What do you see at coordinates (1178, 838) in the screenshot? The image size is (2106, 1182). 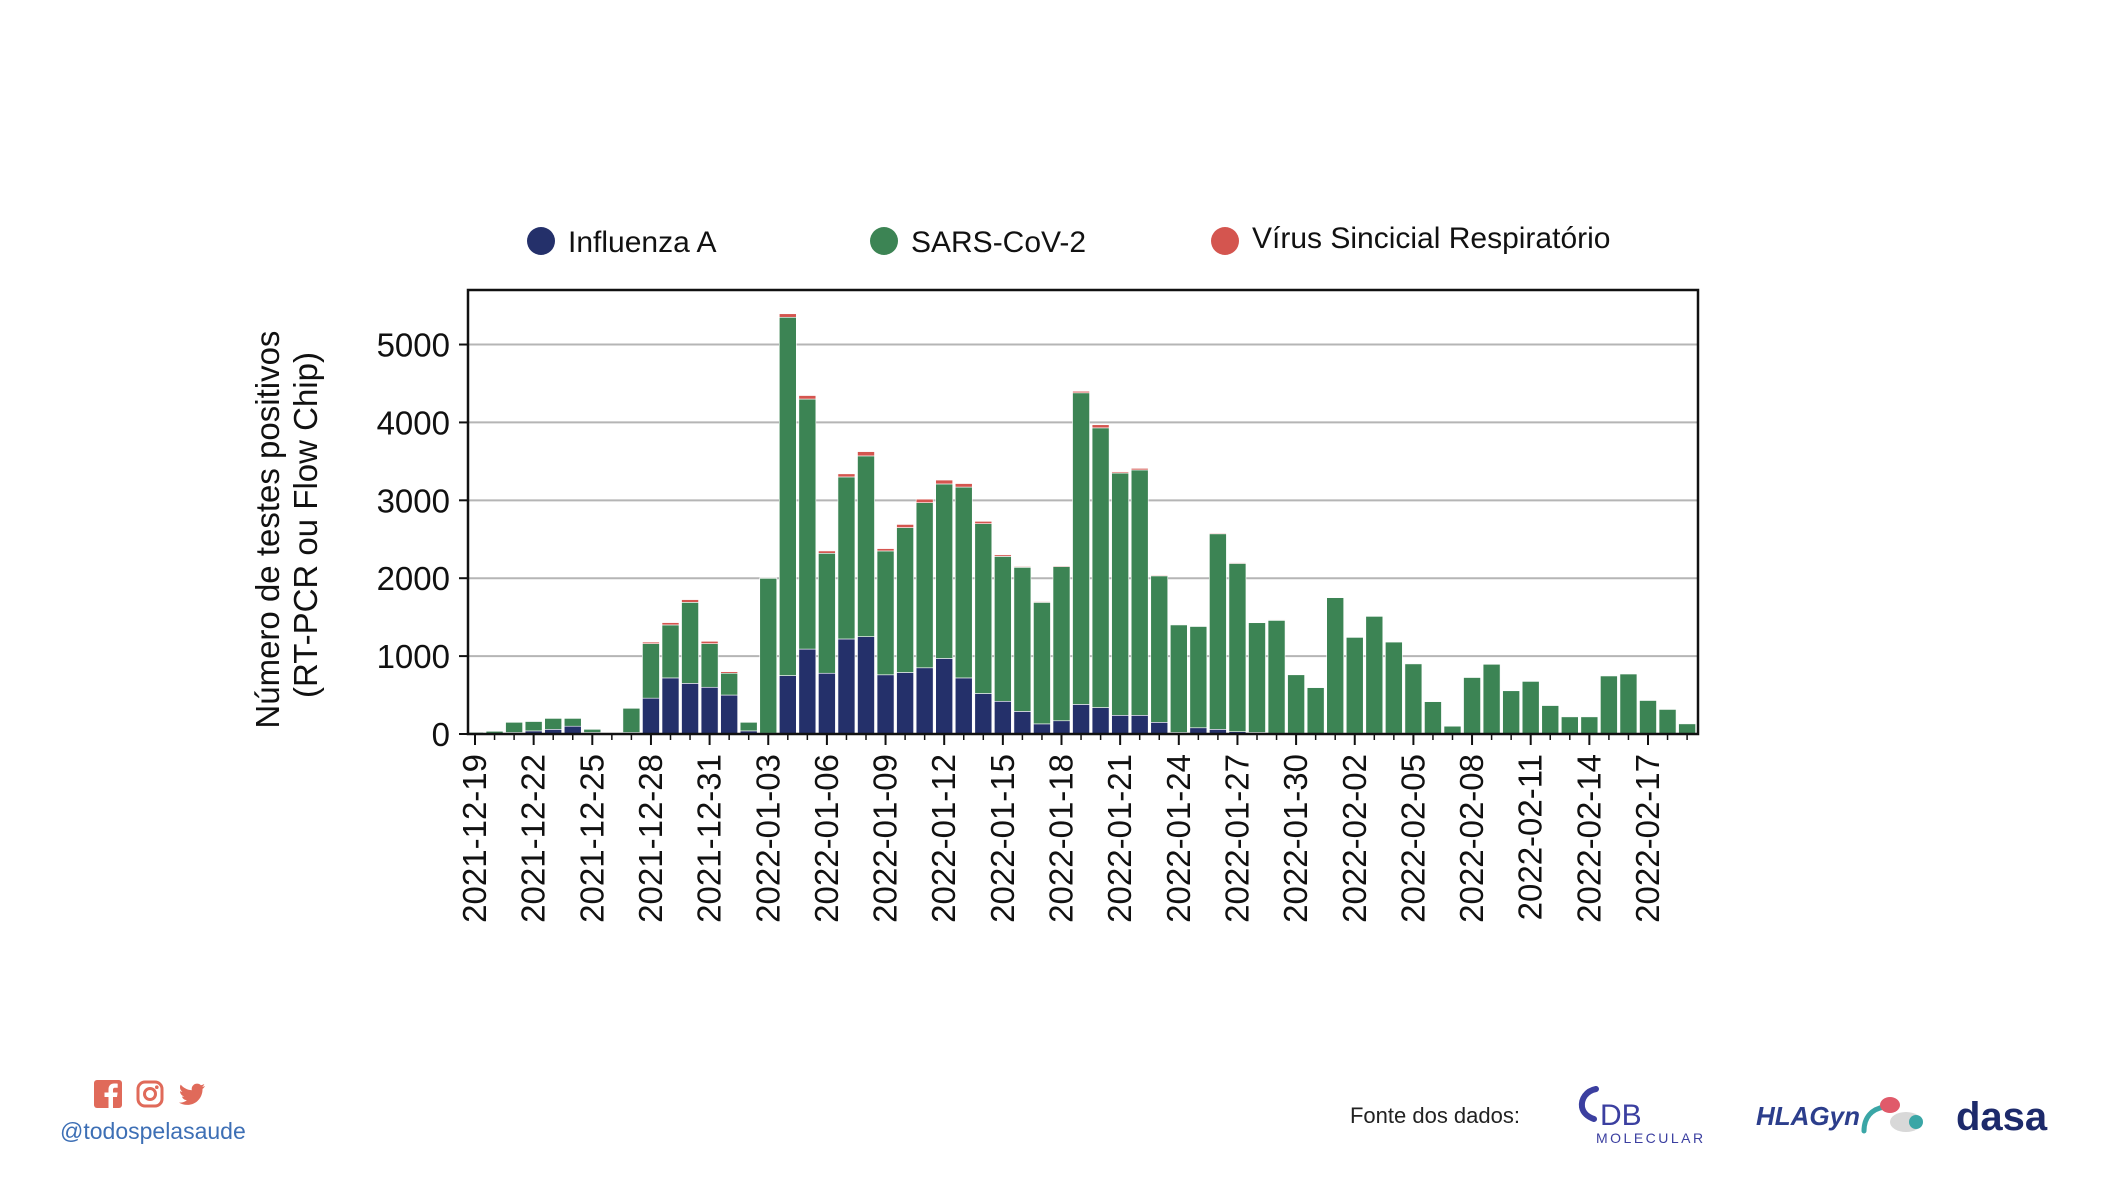 I see `x-tick-label: 2022-01-24` at bounding box center [1178, 838].